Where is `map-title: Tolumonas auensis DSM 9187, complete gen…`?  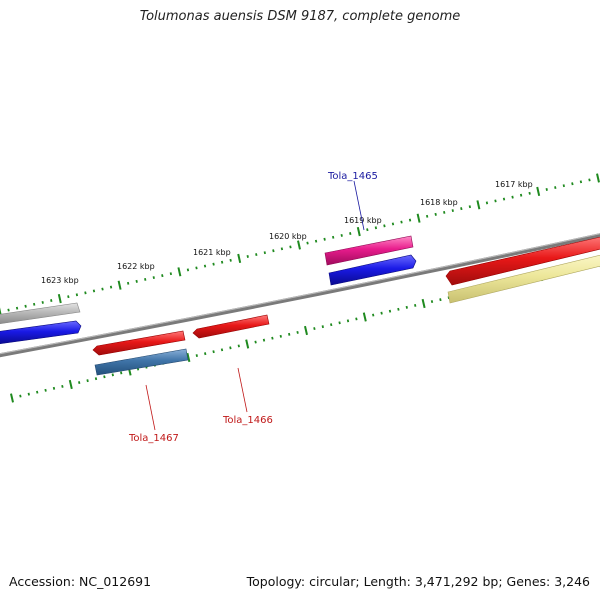 map-title: Tolumonas auensis DSM 9187, complete gen… is located at coordinates (300, 16).